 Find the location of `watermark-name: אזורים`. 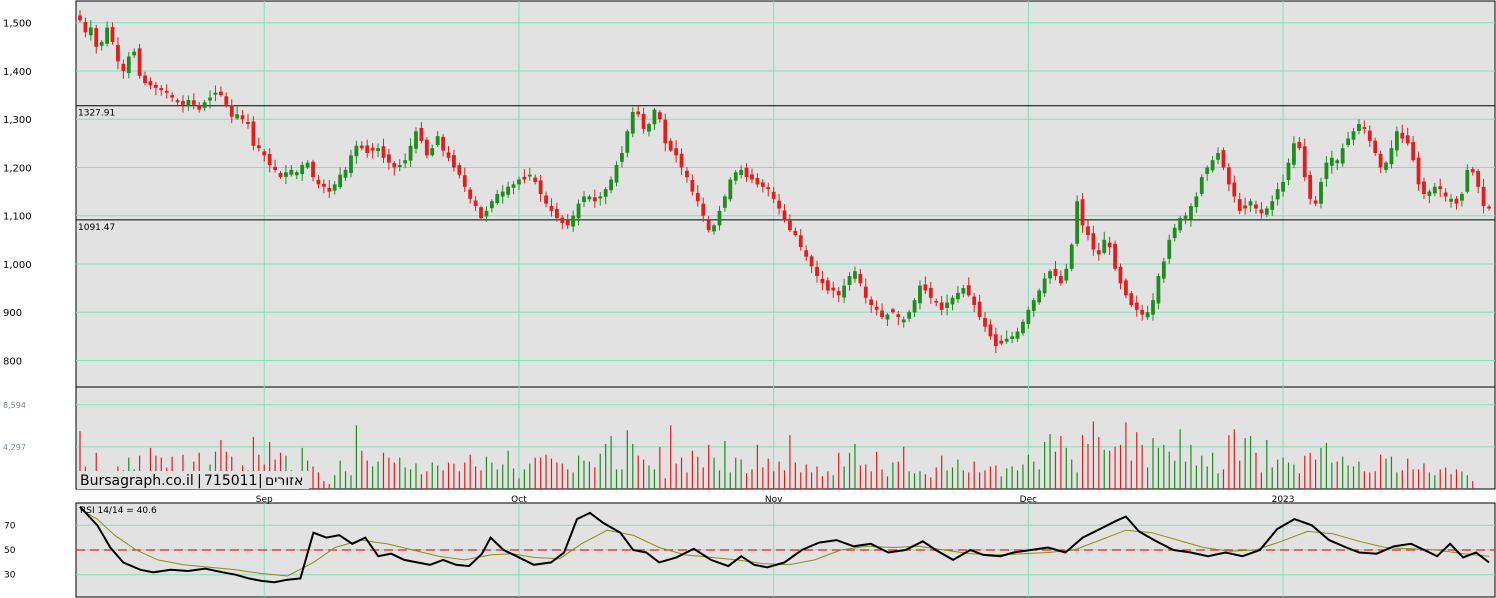

watermark-name: אזורים is located at coordinates (284, 481).